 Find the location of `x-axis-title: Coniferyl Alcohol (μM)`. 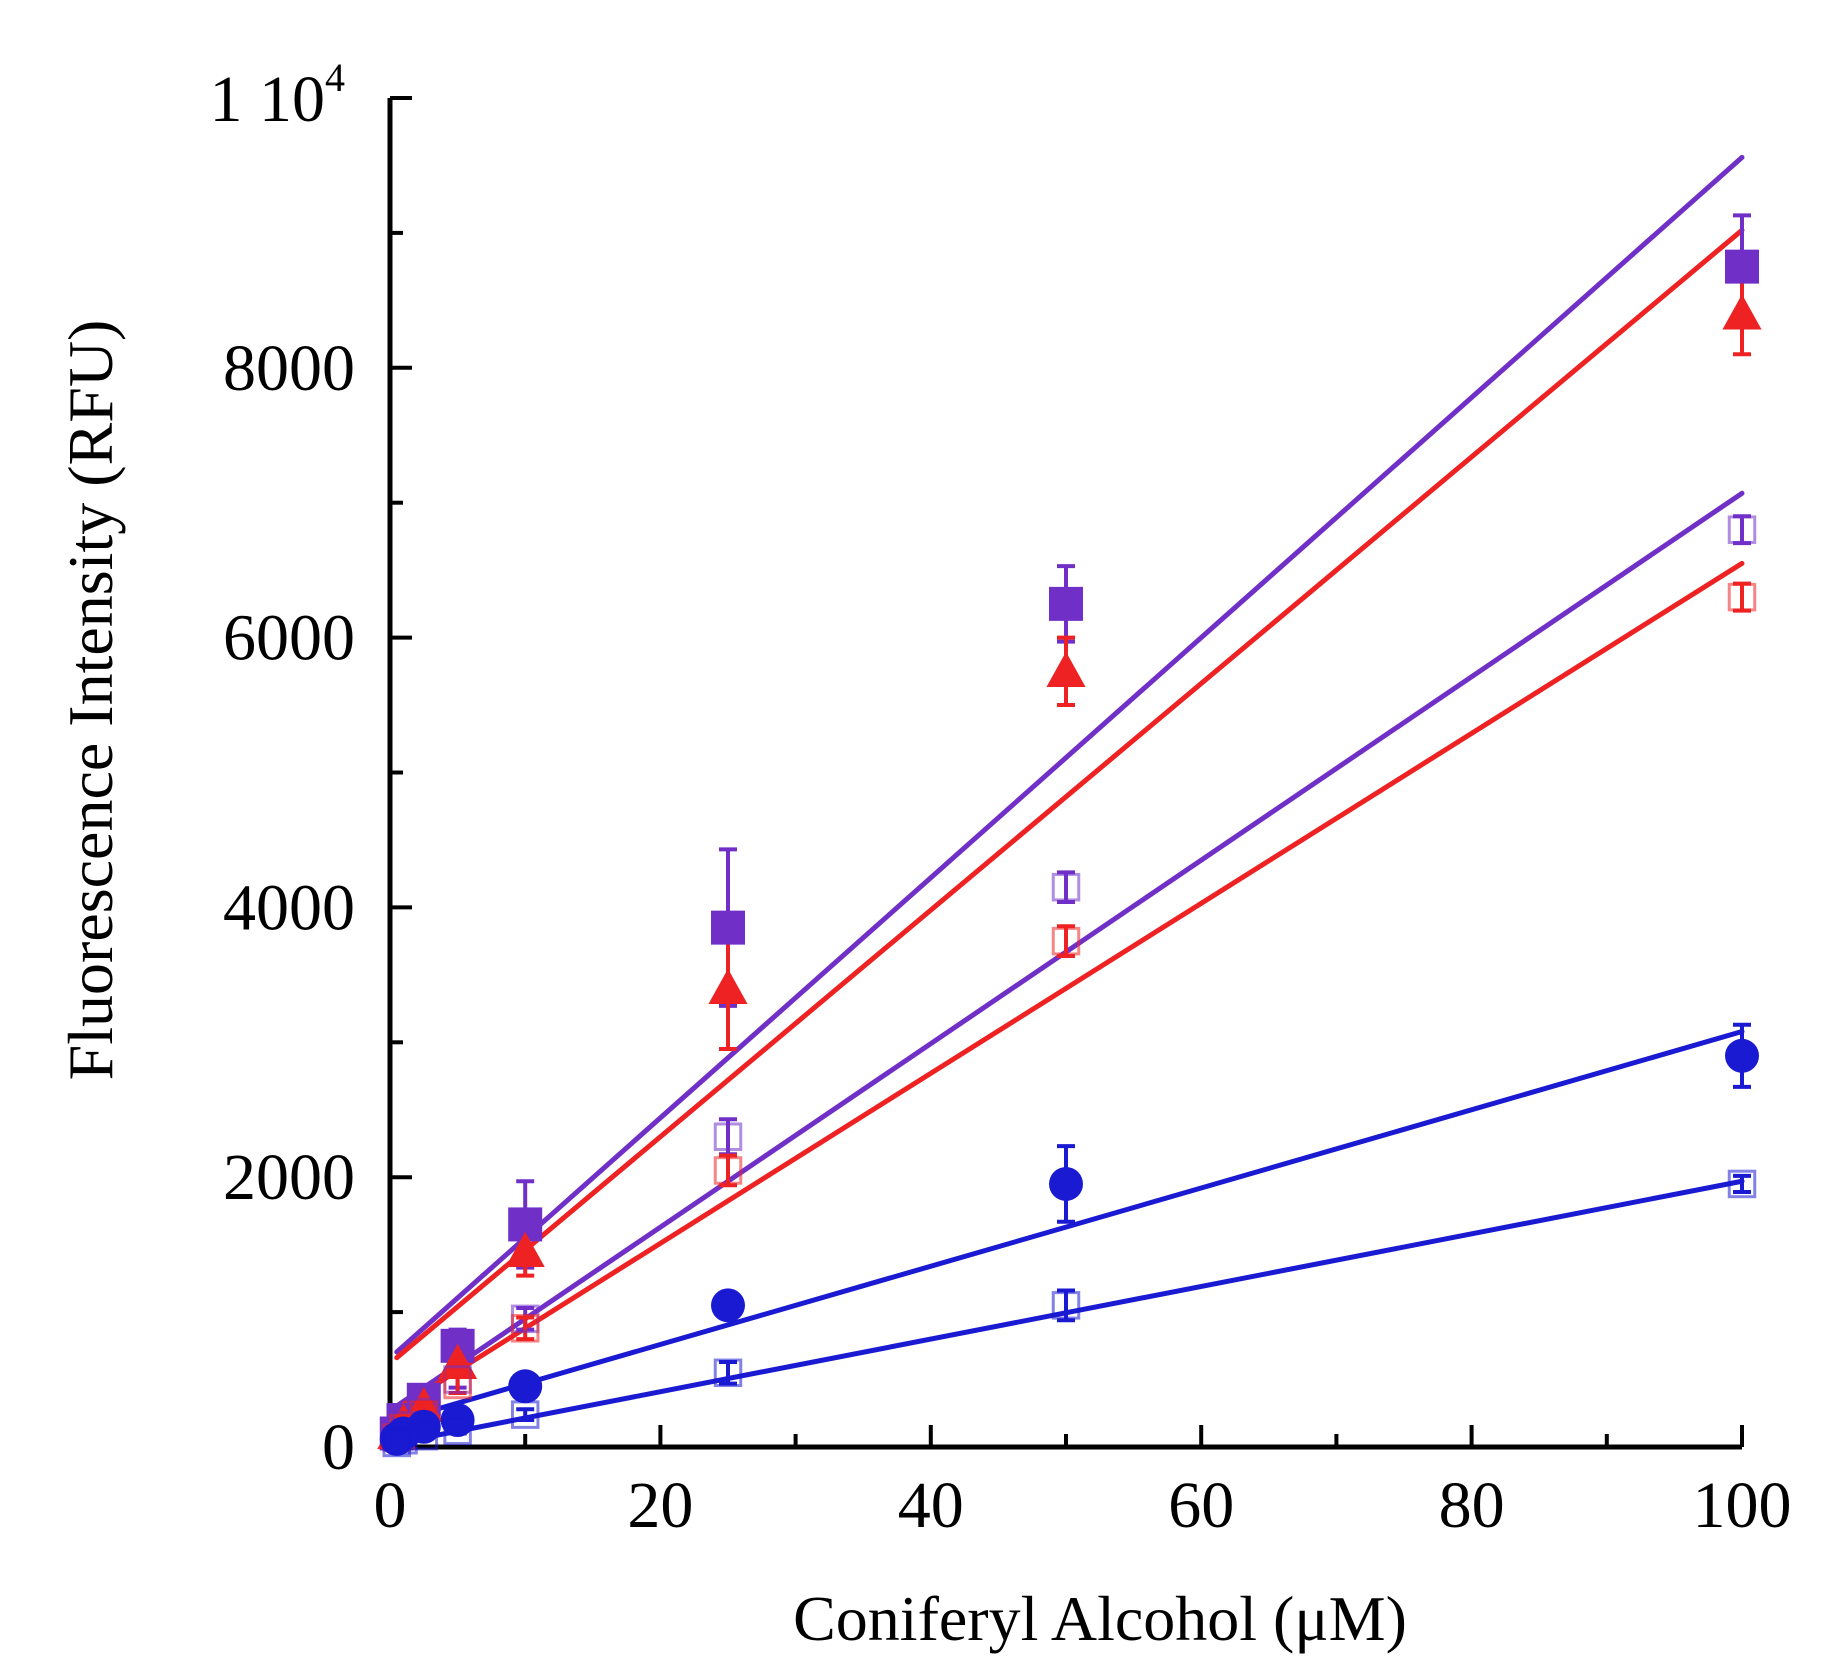

x-axis-title: Coniferyl Alcohol (μM) is located at coordinates (1100, 1618).